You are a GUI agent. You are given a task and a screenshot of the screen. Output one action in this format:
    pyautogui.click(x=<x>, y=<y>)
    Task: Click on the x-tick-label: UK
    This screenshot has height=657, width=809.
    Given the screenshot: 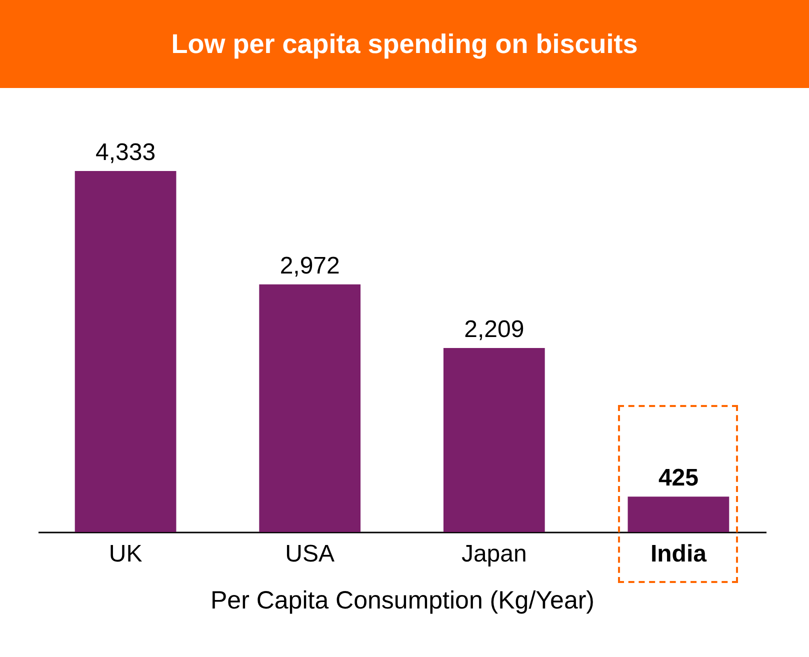 What is the action you would take?
    pyautogui.click(x=125, y=554)
    